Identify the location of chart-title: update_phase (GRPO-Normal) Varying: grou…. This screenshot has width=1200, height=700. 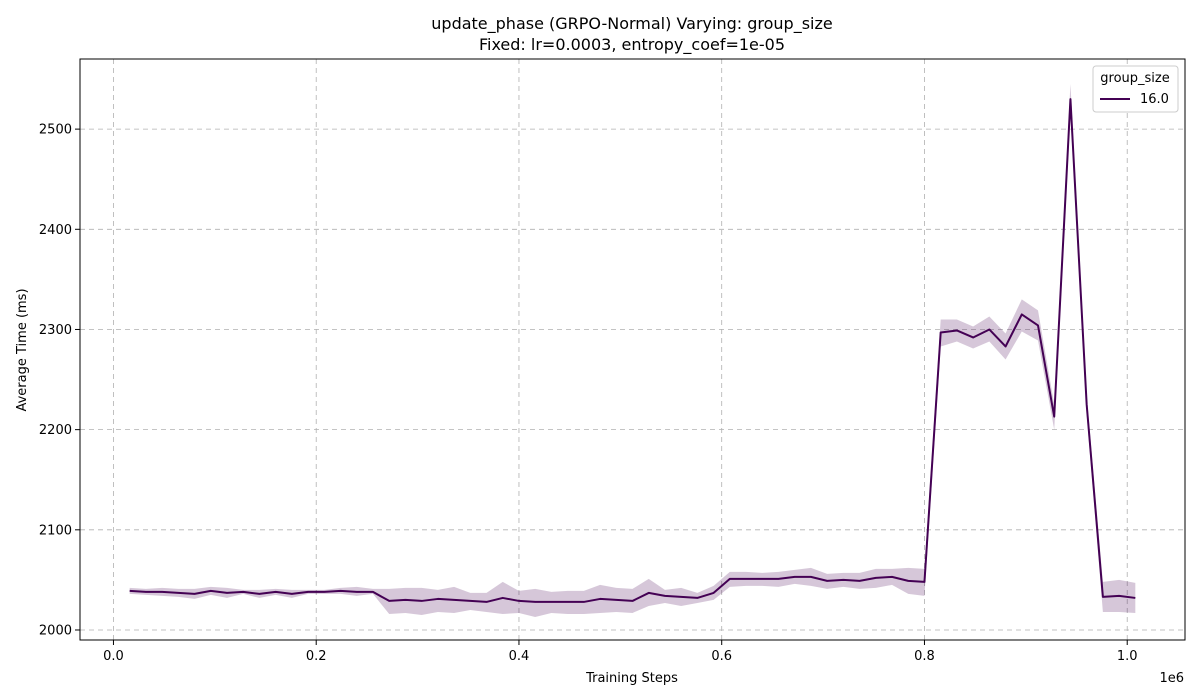
(631, 24).